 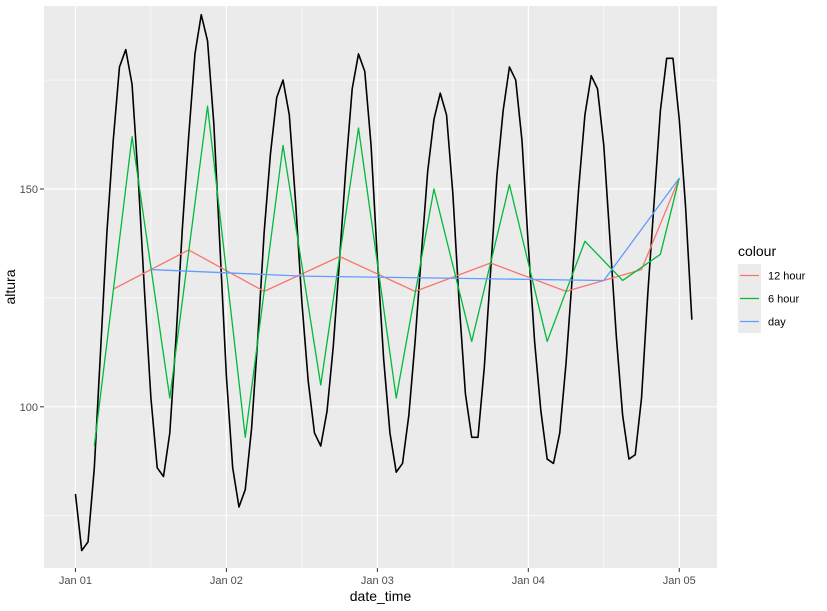 I want to click on x-tick-label: Jan 04, so click(x=528, y=581).